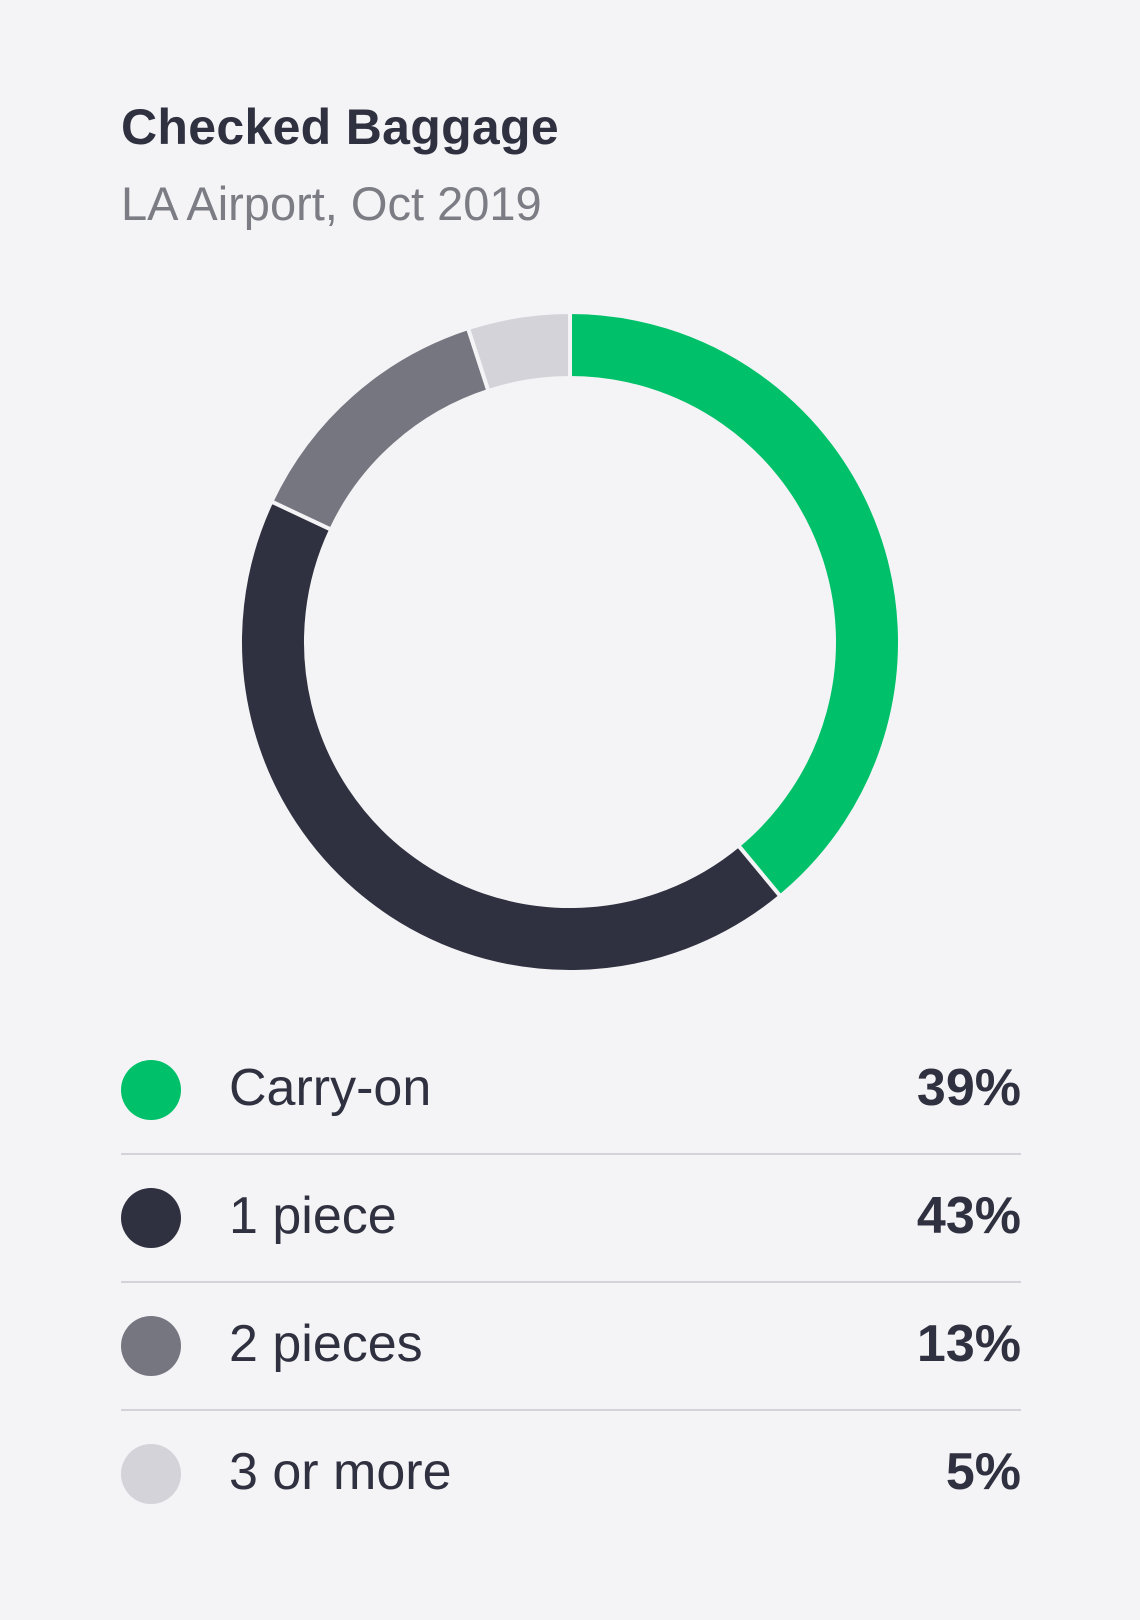 Image resolution: width=1140 pixels, height=1620 pixels. Describe the element at coordinates (518, 351) in the screenshot. I see `donut-segment-3-or-more` at that location.